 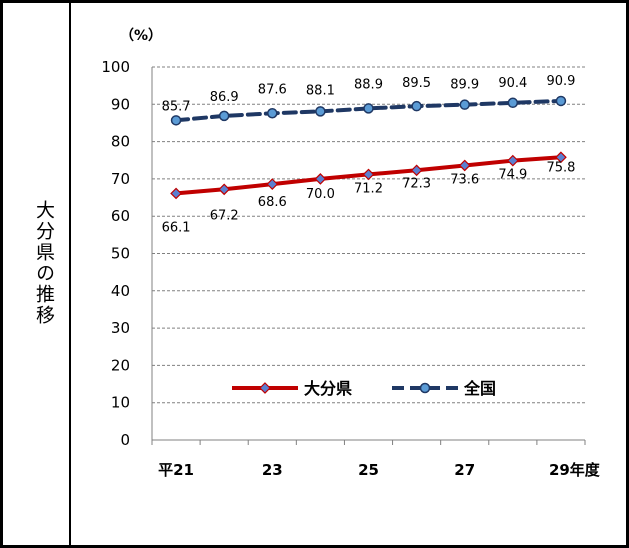 What do you see at coordinates (176, 470) in the screenshot?
I see `x-tick-label: 平21` at bounding box center [176, 470].